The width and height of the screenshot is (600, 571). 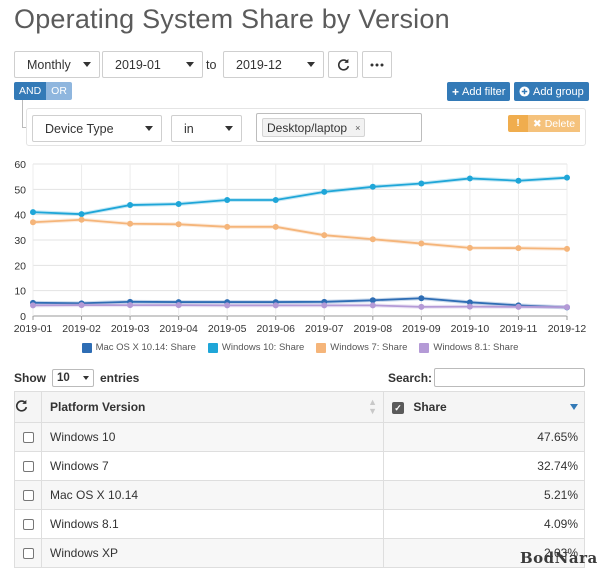 I want to click on table-row: Windows 7 32.74%, so click(x=299, y=466).